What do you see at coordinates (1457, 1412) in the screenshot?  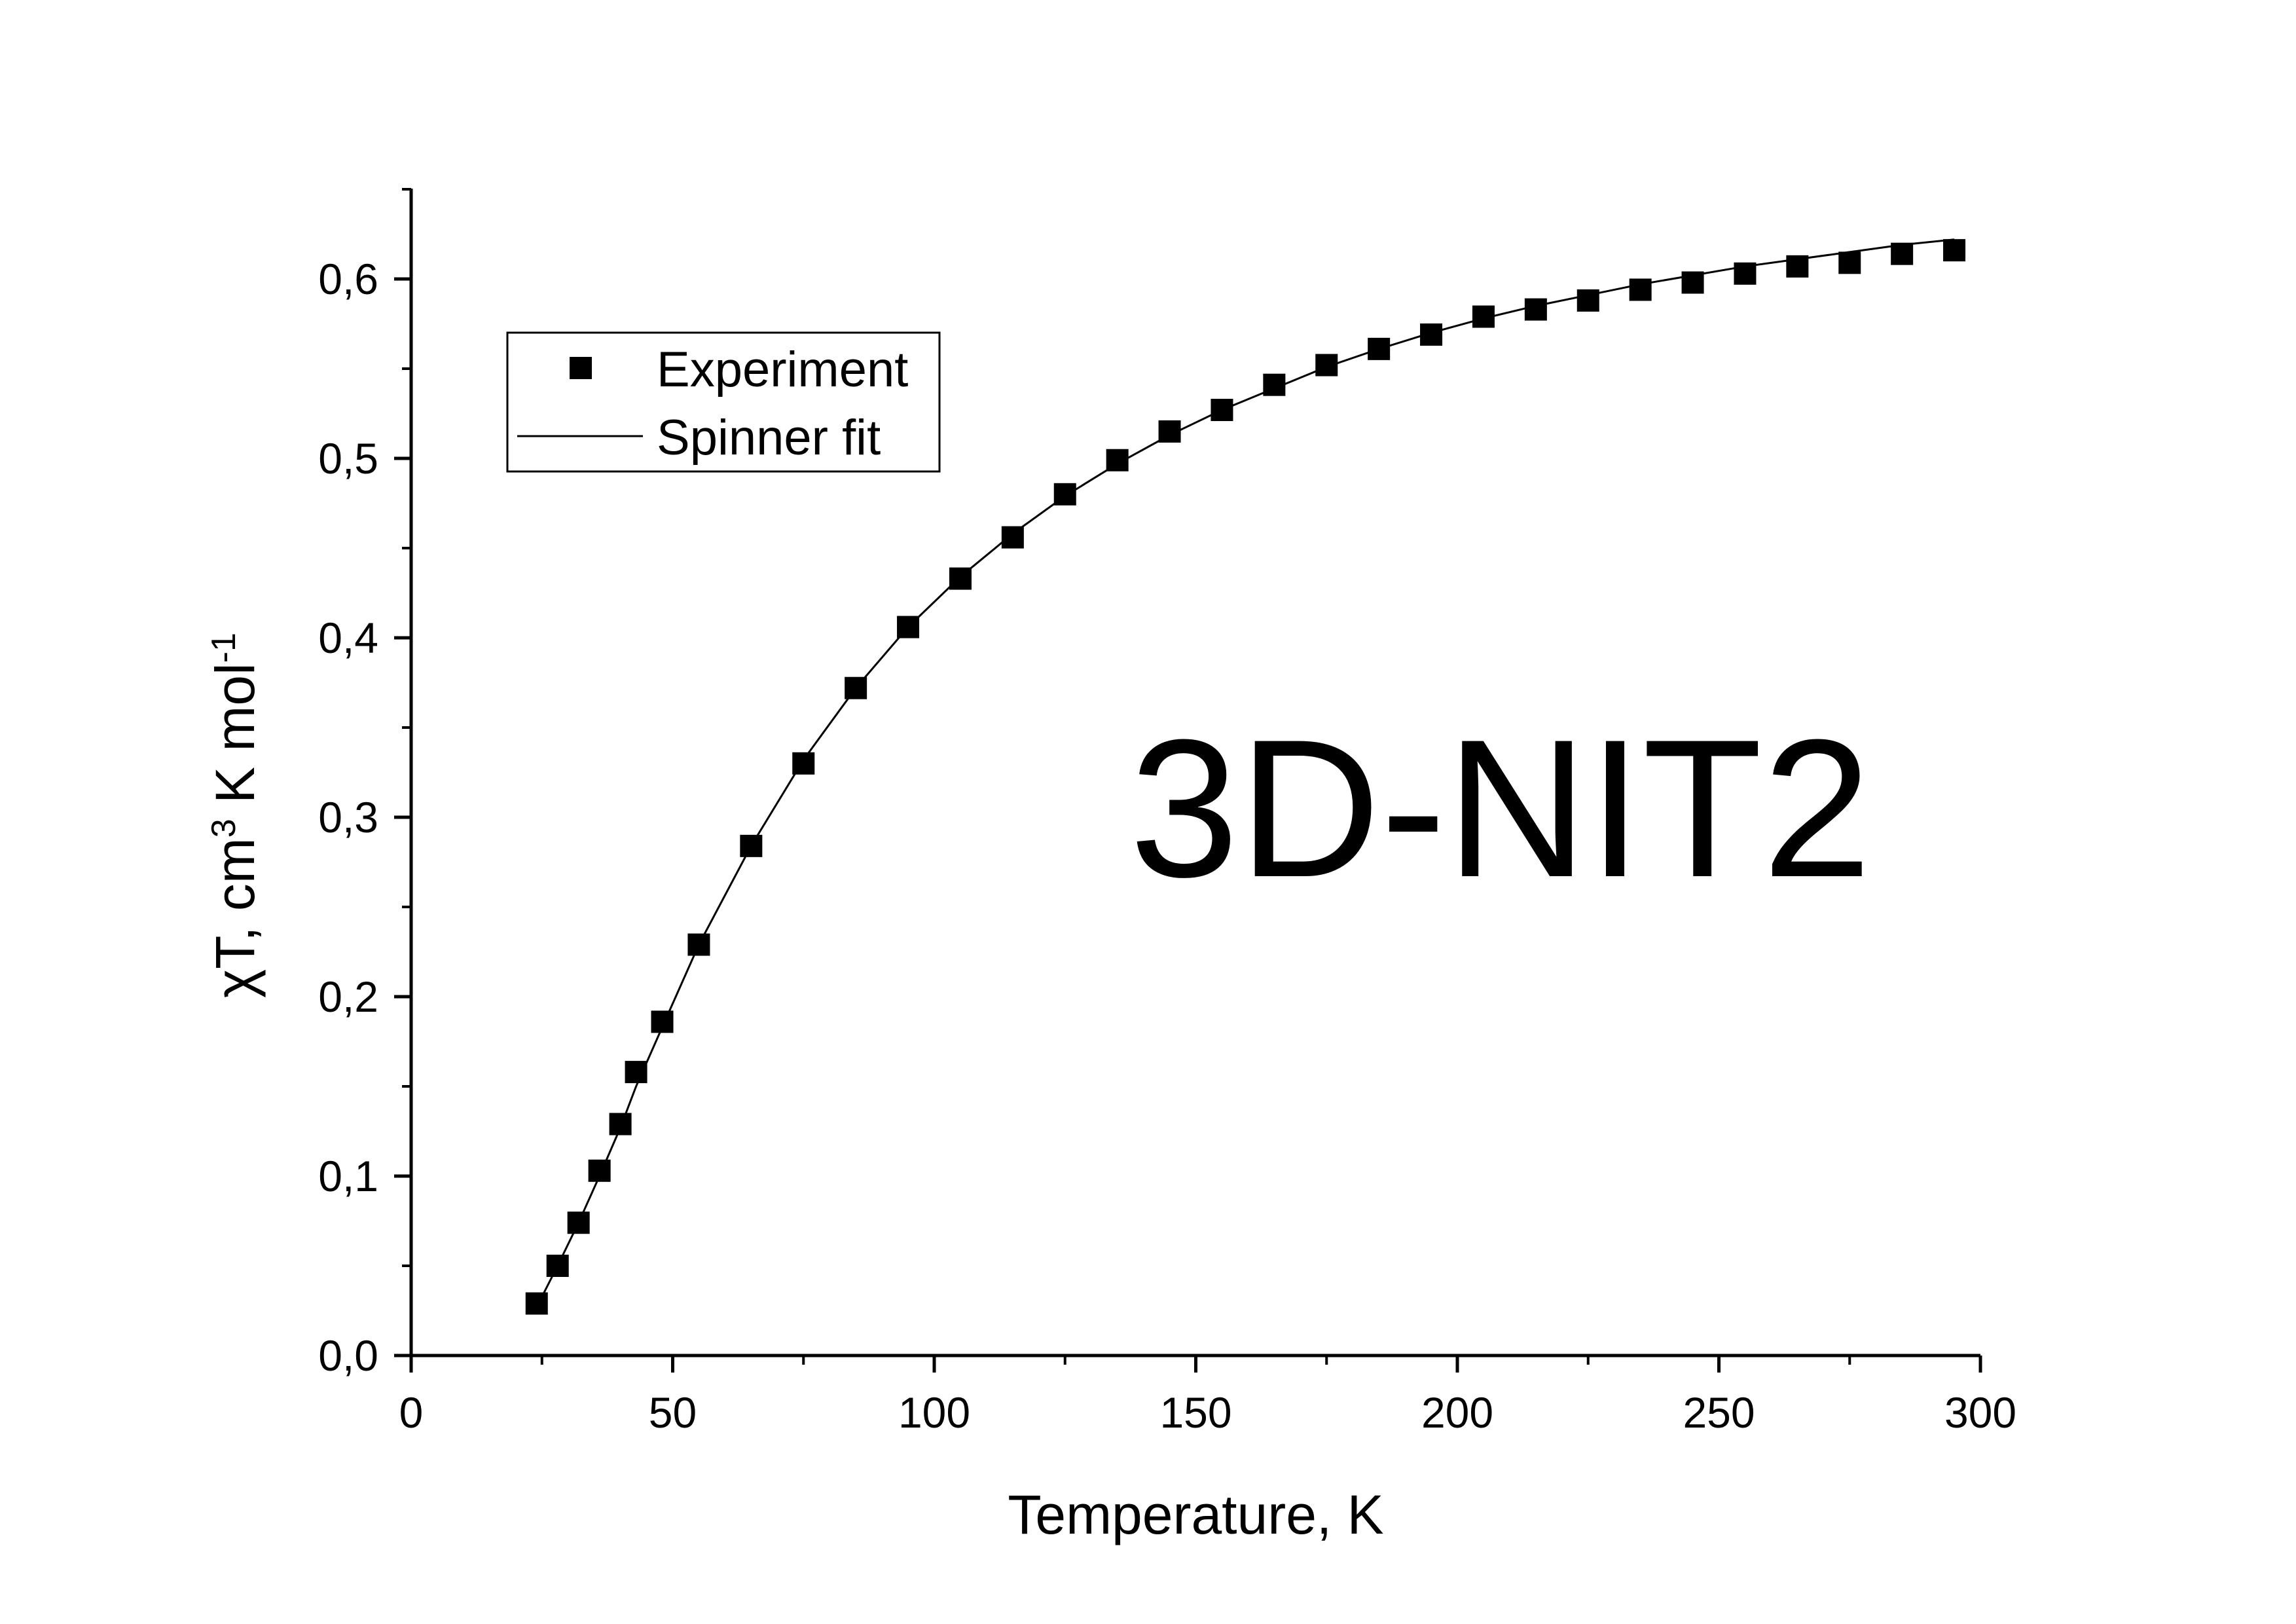 I see `x-tick-label: 200` at bounding box center [1457, 1412].